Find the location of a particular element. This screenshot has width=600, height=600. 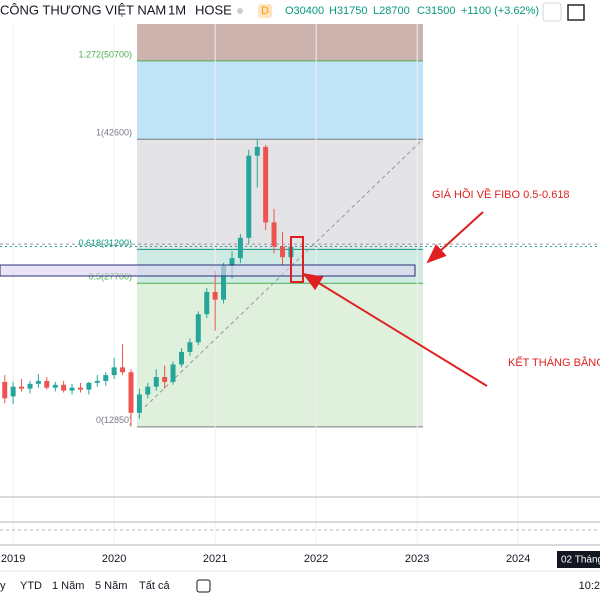

status-dot is located at coordinates (240, 11).